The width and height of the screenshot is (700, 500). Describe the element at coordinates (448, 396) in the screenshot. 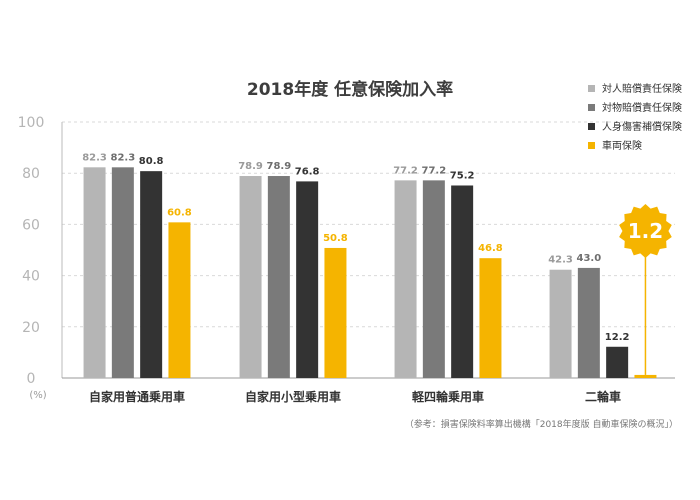

I see `x-category-label: 軽四輪乗用車` at that location.